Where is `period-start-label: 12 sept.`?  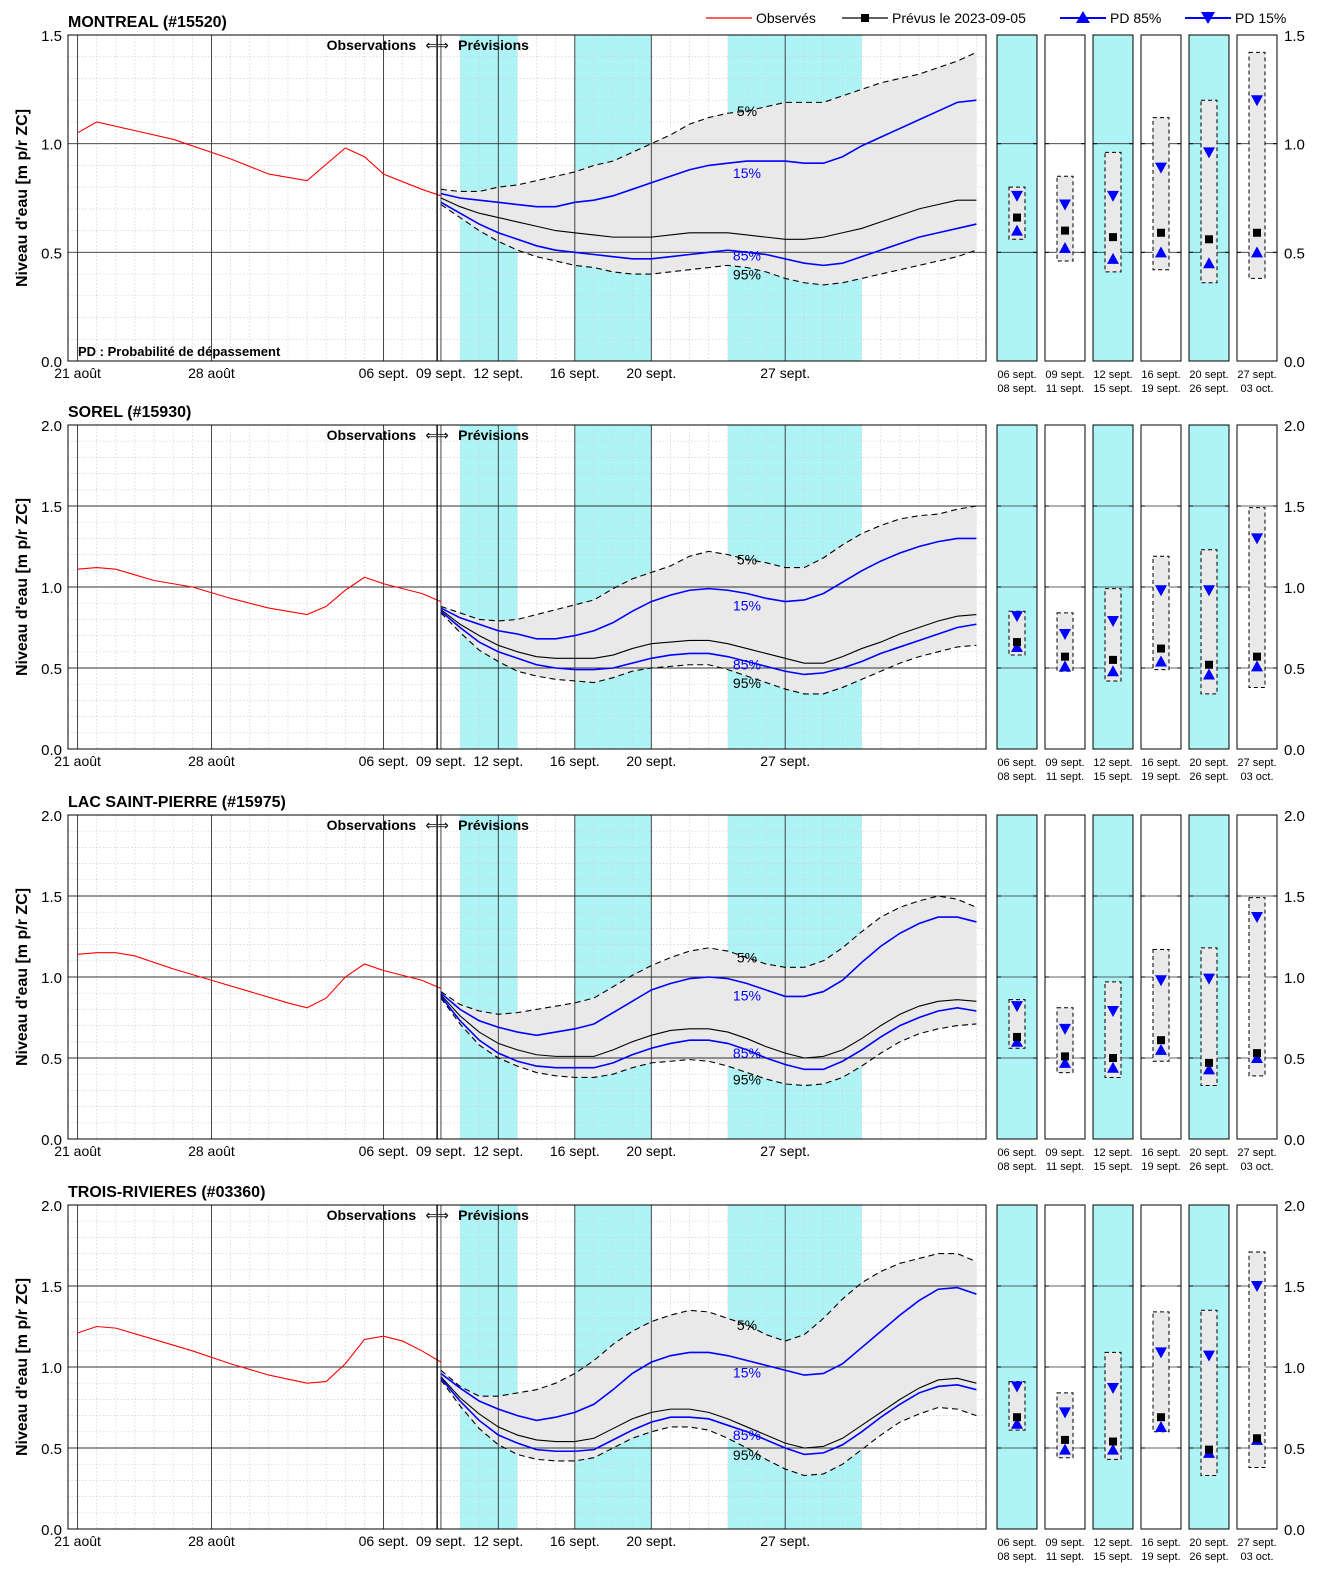
period-start-label: 12 sept. is located at coordinates (1112, 1153).